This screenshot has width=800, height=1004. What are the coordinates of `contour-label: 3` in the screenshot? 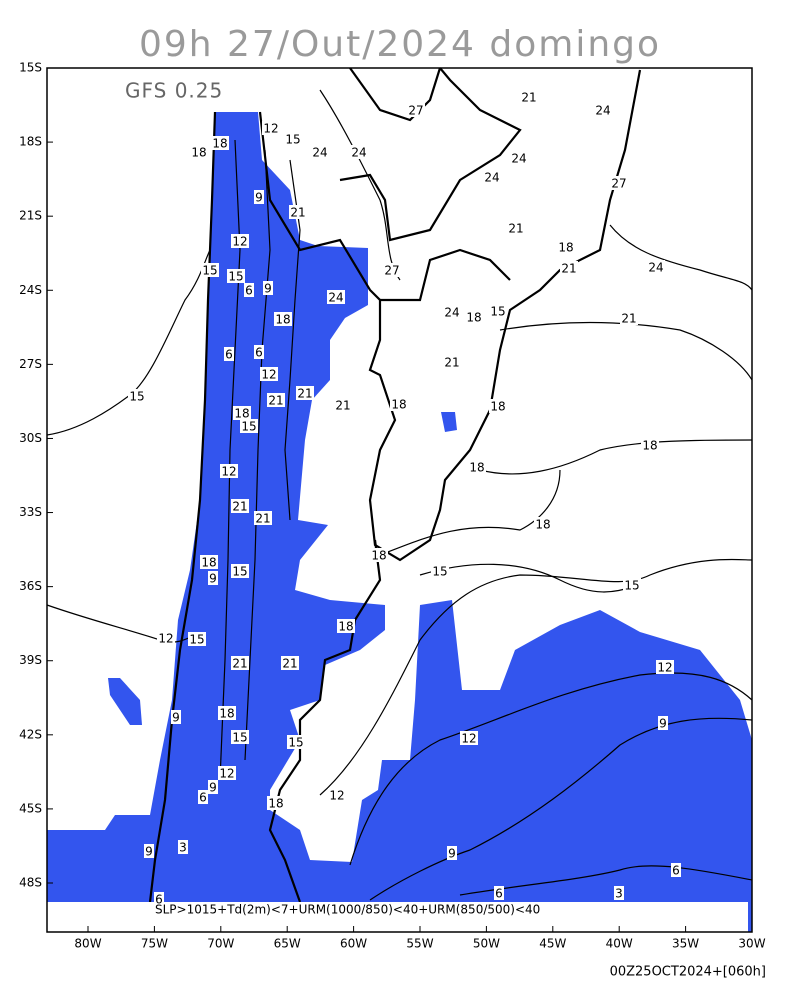 It's located at (183, 848).